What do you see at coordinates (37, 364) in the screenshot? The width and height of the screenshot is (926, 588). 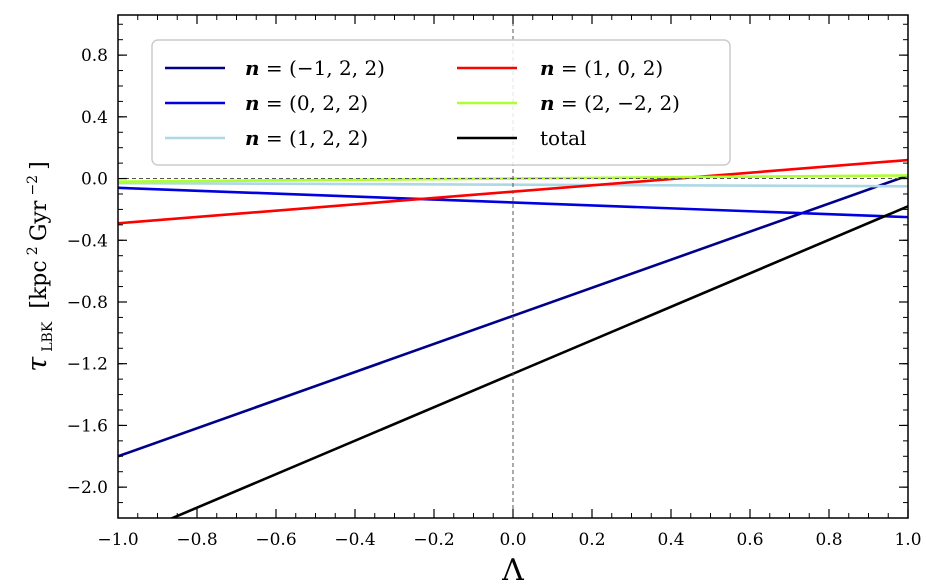 I see `y-axis-label-symbol: τ` at bounding box center [37, 364].